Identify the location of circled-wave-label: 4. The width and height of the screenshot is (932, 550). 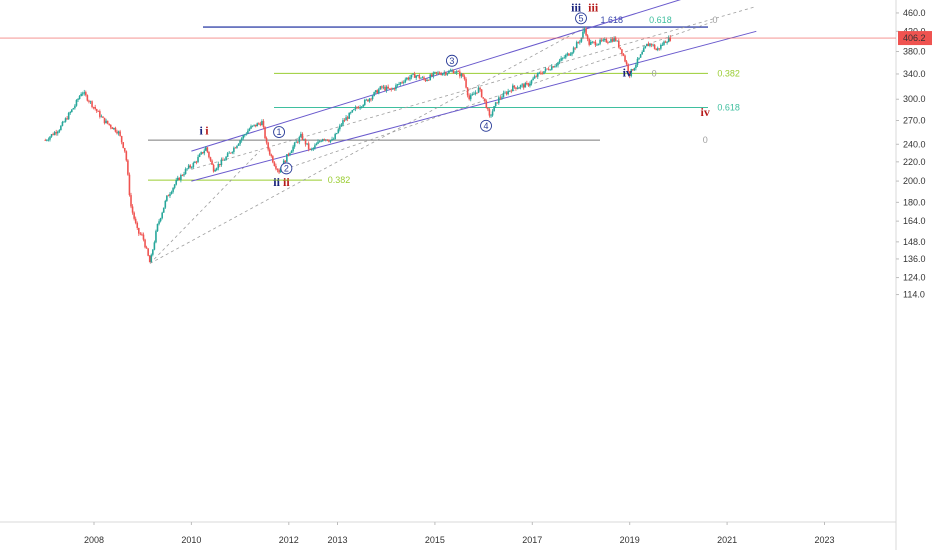
(486, 126).